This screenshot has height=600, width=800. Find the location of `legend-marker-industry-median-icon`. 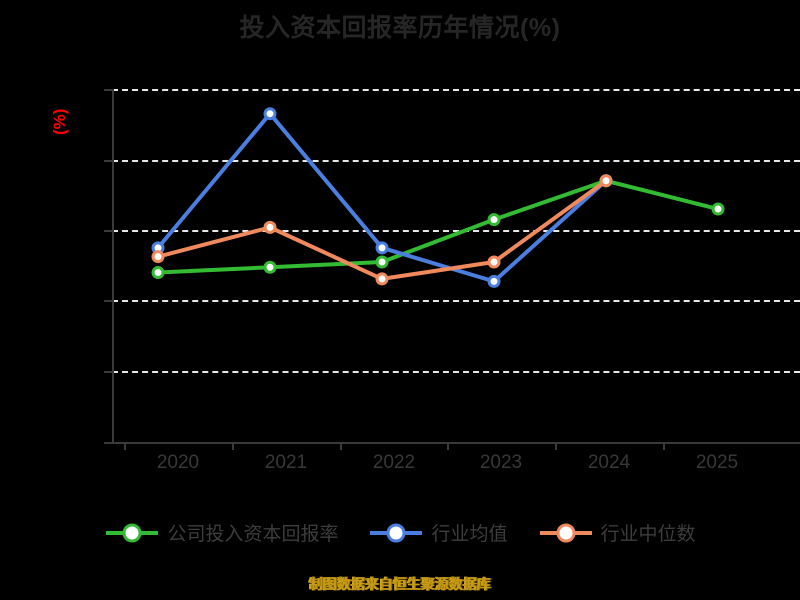

legend-marker-industry-median-icon is located at coordinates (565, 532).